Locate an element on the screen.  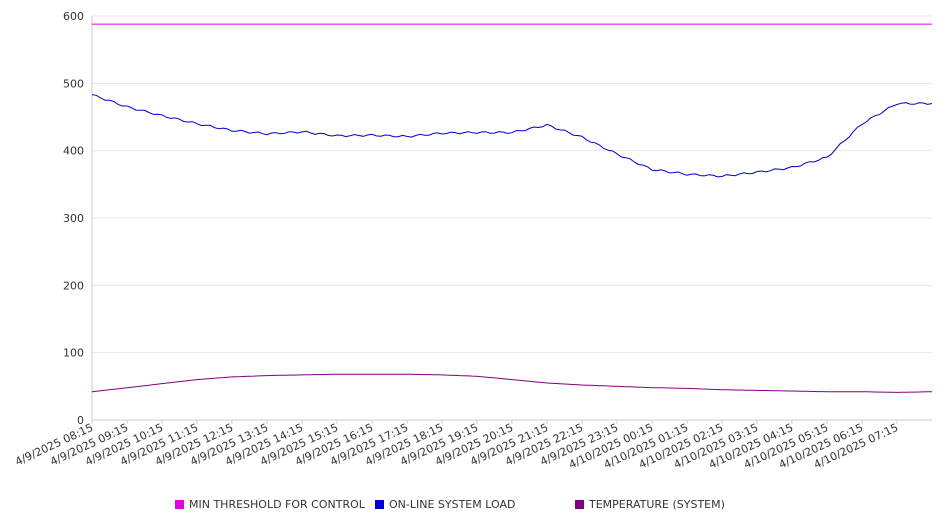
y-tick-label: 0 is located at coordinates (80, 420).